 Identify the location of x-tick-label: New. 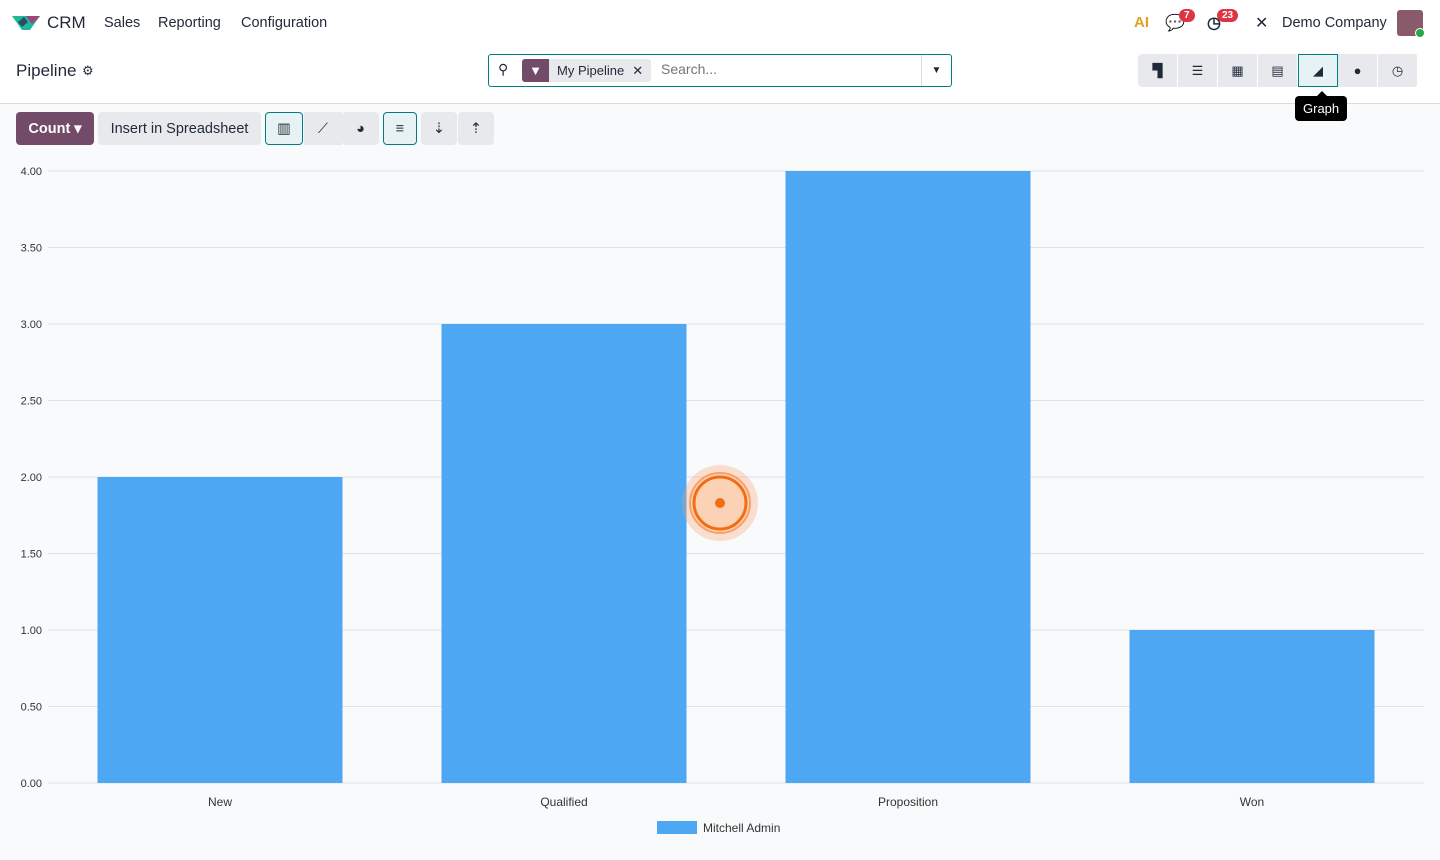
(220, 802).